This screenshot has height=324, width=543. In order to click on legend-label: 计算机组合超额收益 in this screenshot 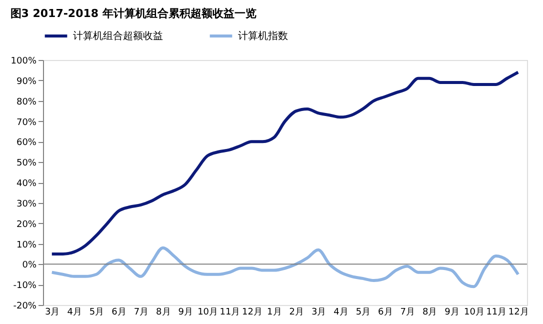, I will do `click(118, 36)`.